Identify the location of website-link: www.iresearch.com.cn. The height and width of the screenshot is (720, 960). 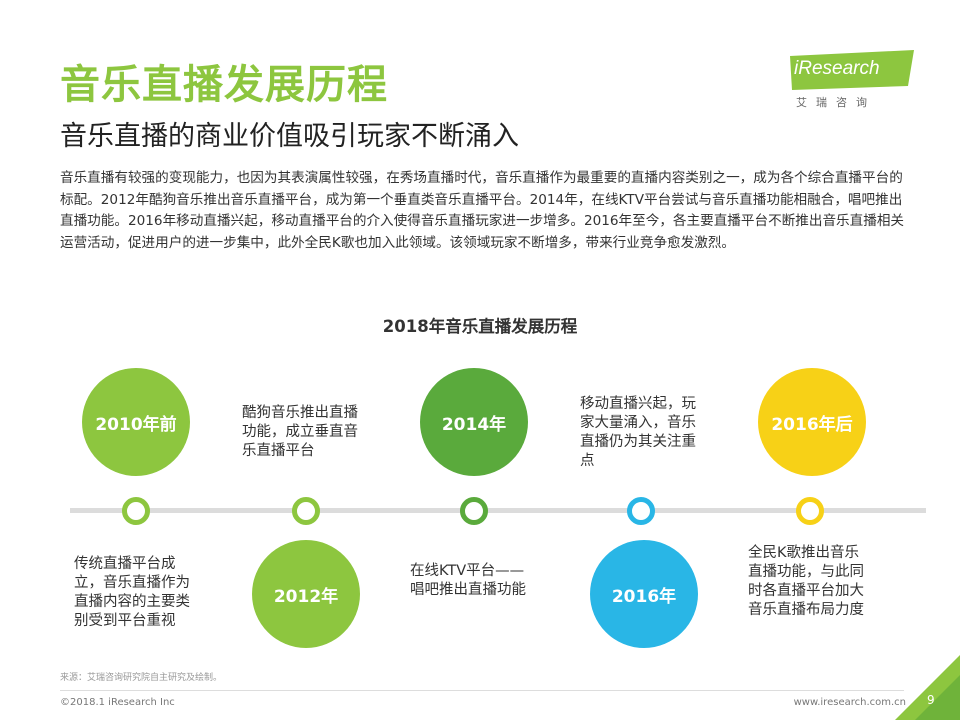
(849, 702).